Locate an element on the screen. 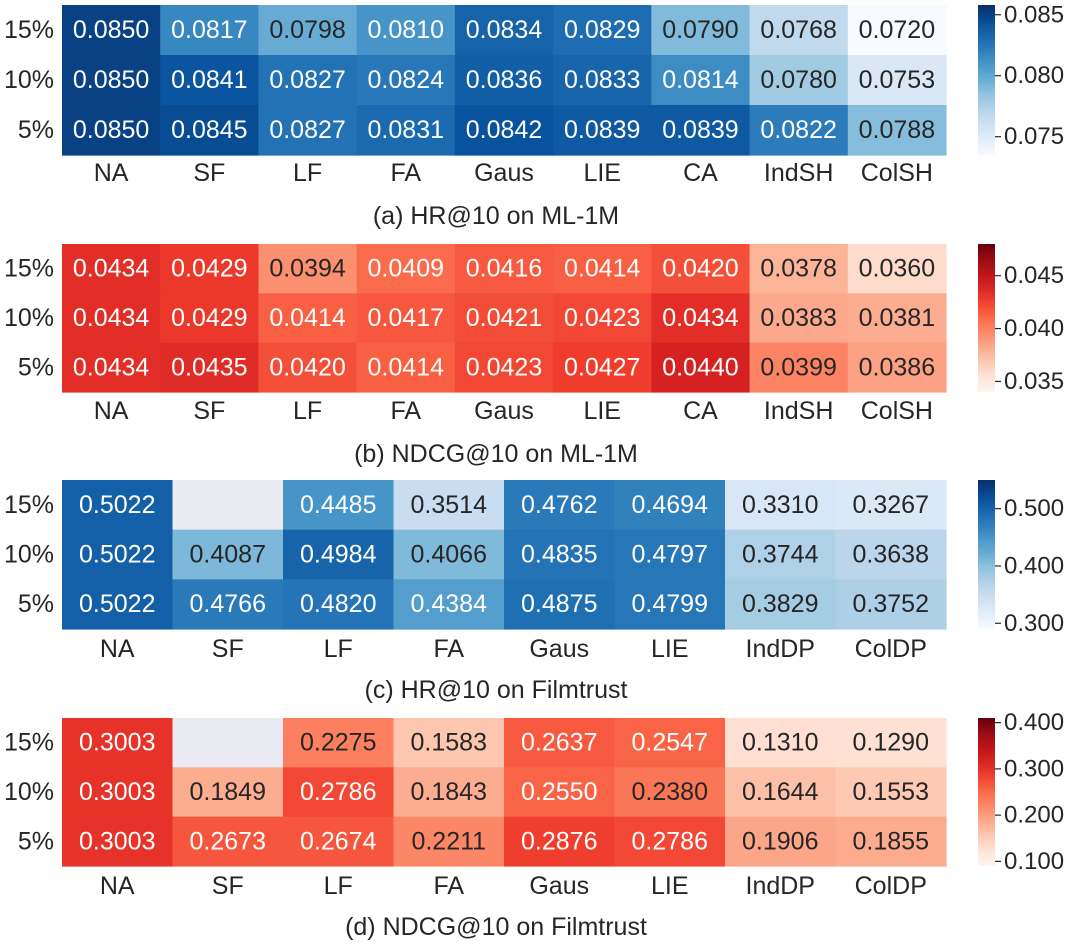  column-tick-label: FA is located at coordinates (448, 886).